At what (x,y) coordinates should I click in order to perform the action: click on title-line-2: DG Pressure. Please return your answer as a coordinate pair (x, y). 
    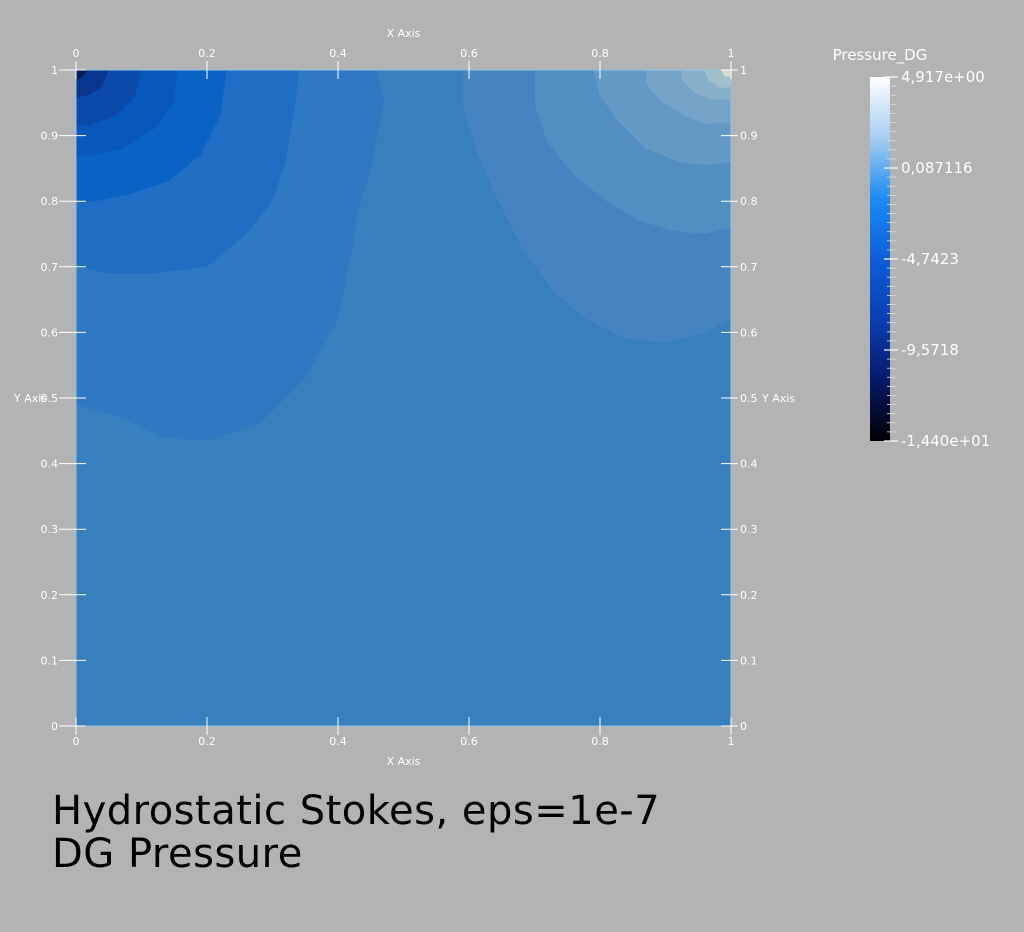
    Looking at the image, I should click on (177, 854).